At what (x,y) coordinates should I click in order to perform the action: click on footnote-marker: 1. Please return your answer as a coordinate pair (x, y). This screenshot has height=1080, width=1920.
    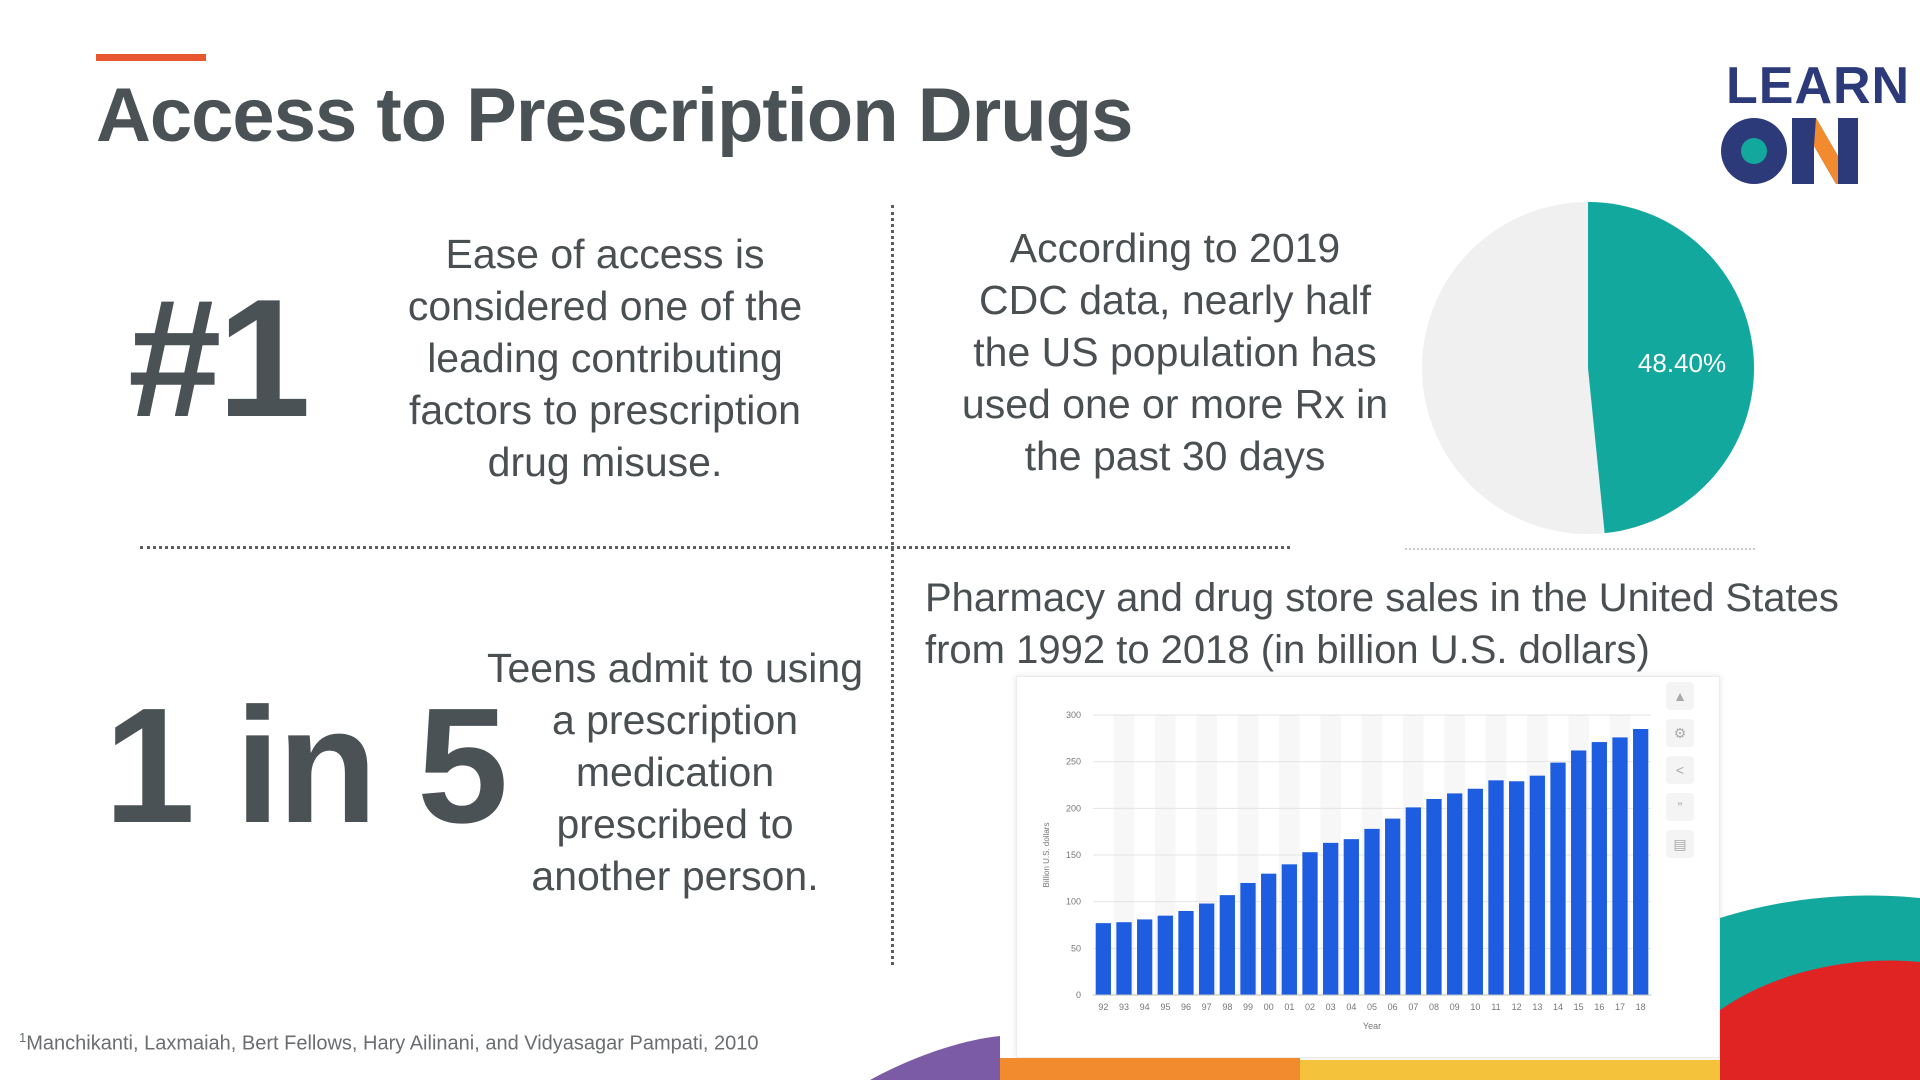
    Looking at the image, I should click on (23, 1037).